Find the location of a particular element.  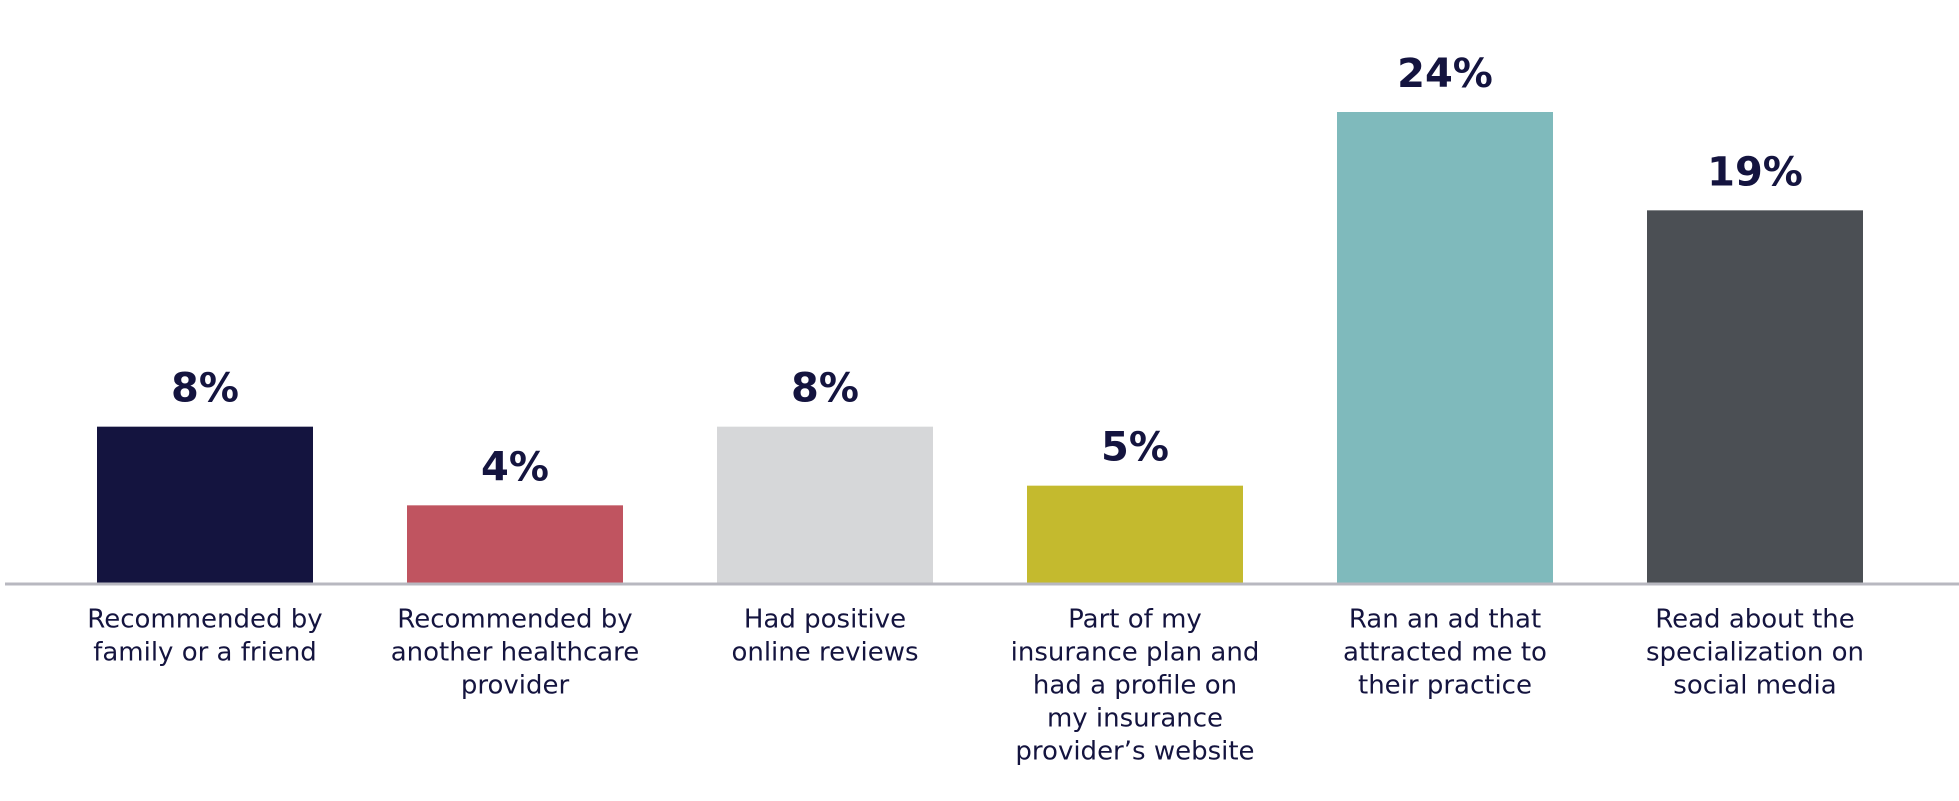

value-label: 19% is located at coordinates (1755, 172).